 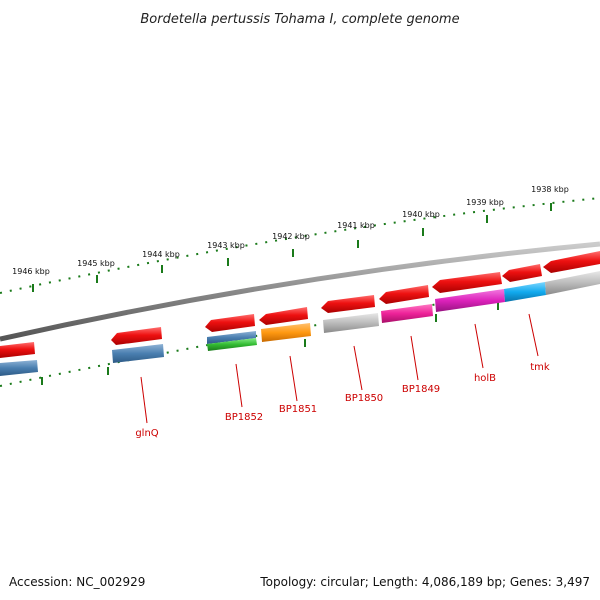 I want to click on label-connectors, so click(x=339, y=368).